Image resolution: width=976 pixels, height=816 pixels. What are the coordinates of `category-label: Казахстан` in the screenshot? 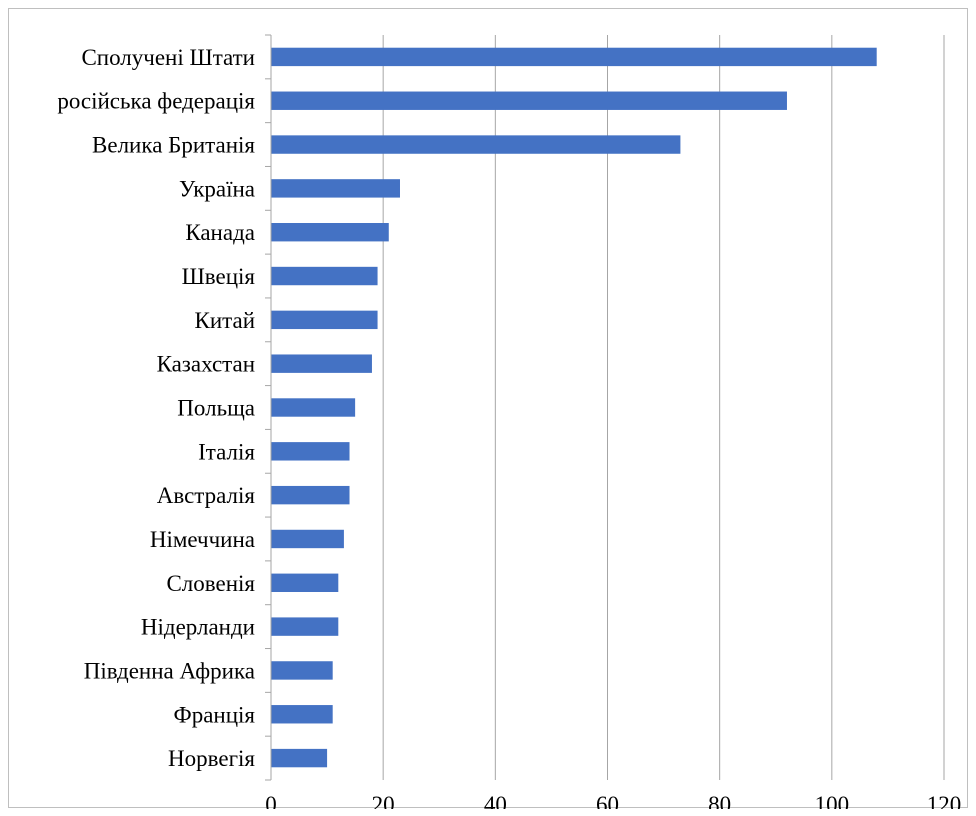 It's located at (206, 364).